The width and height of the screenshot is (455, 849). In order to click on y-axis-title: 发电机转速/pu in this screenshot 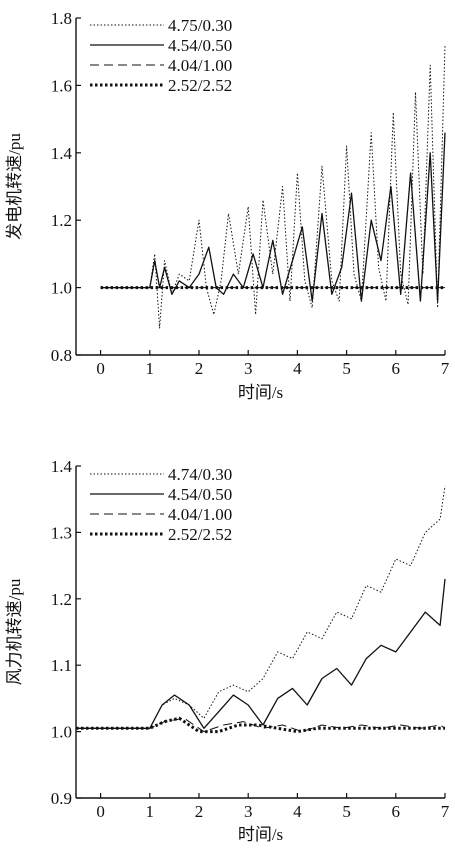, I will do `click(14, 186)`.